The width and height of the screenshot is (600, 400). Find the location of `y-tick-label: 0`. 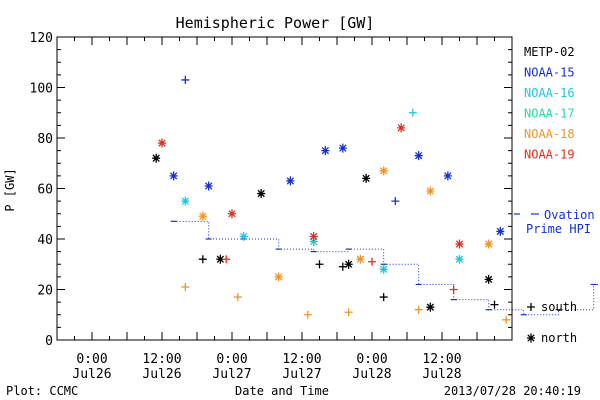

y-tick-label: 0 is located at coordinates (49, 341).